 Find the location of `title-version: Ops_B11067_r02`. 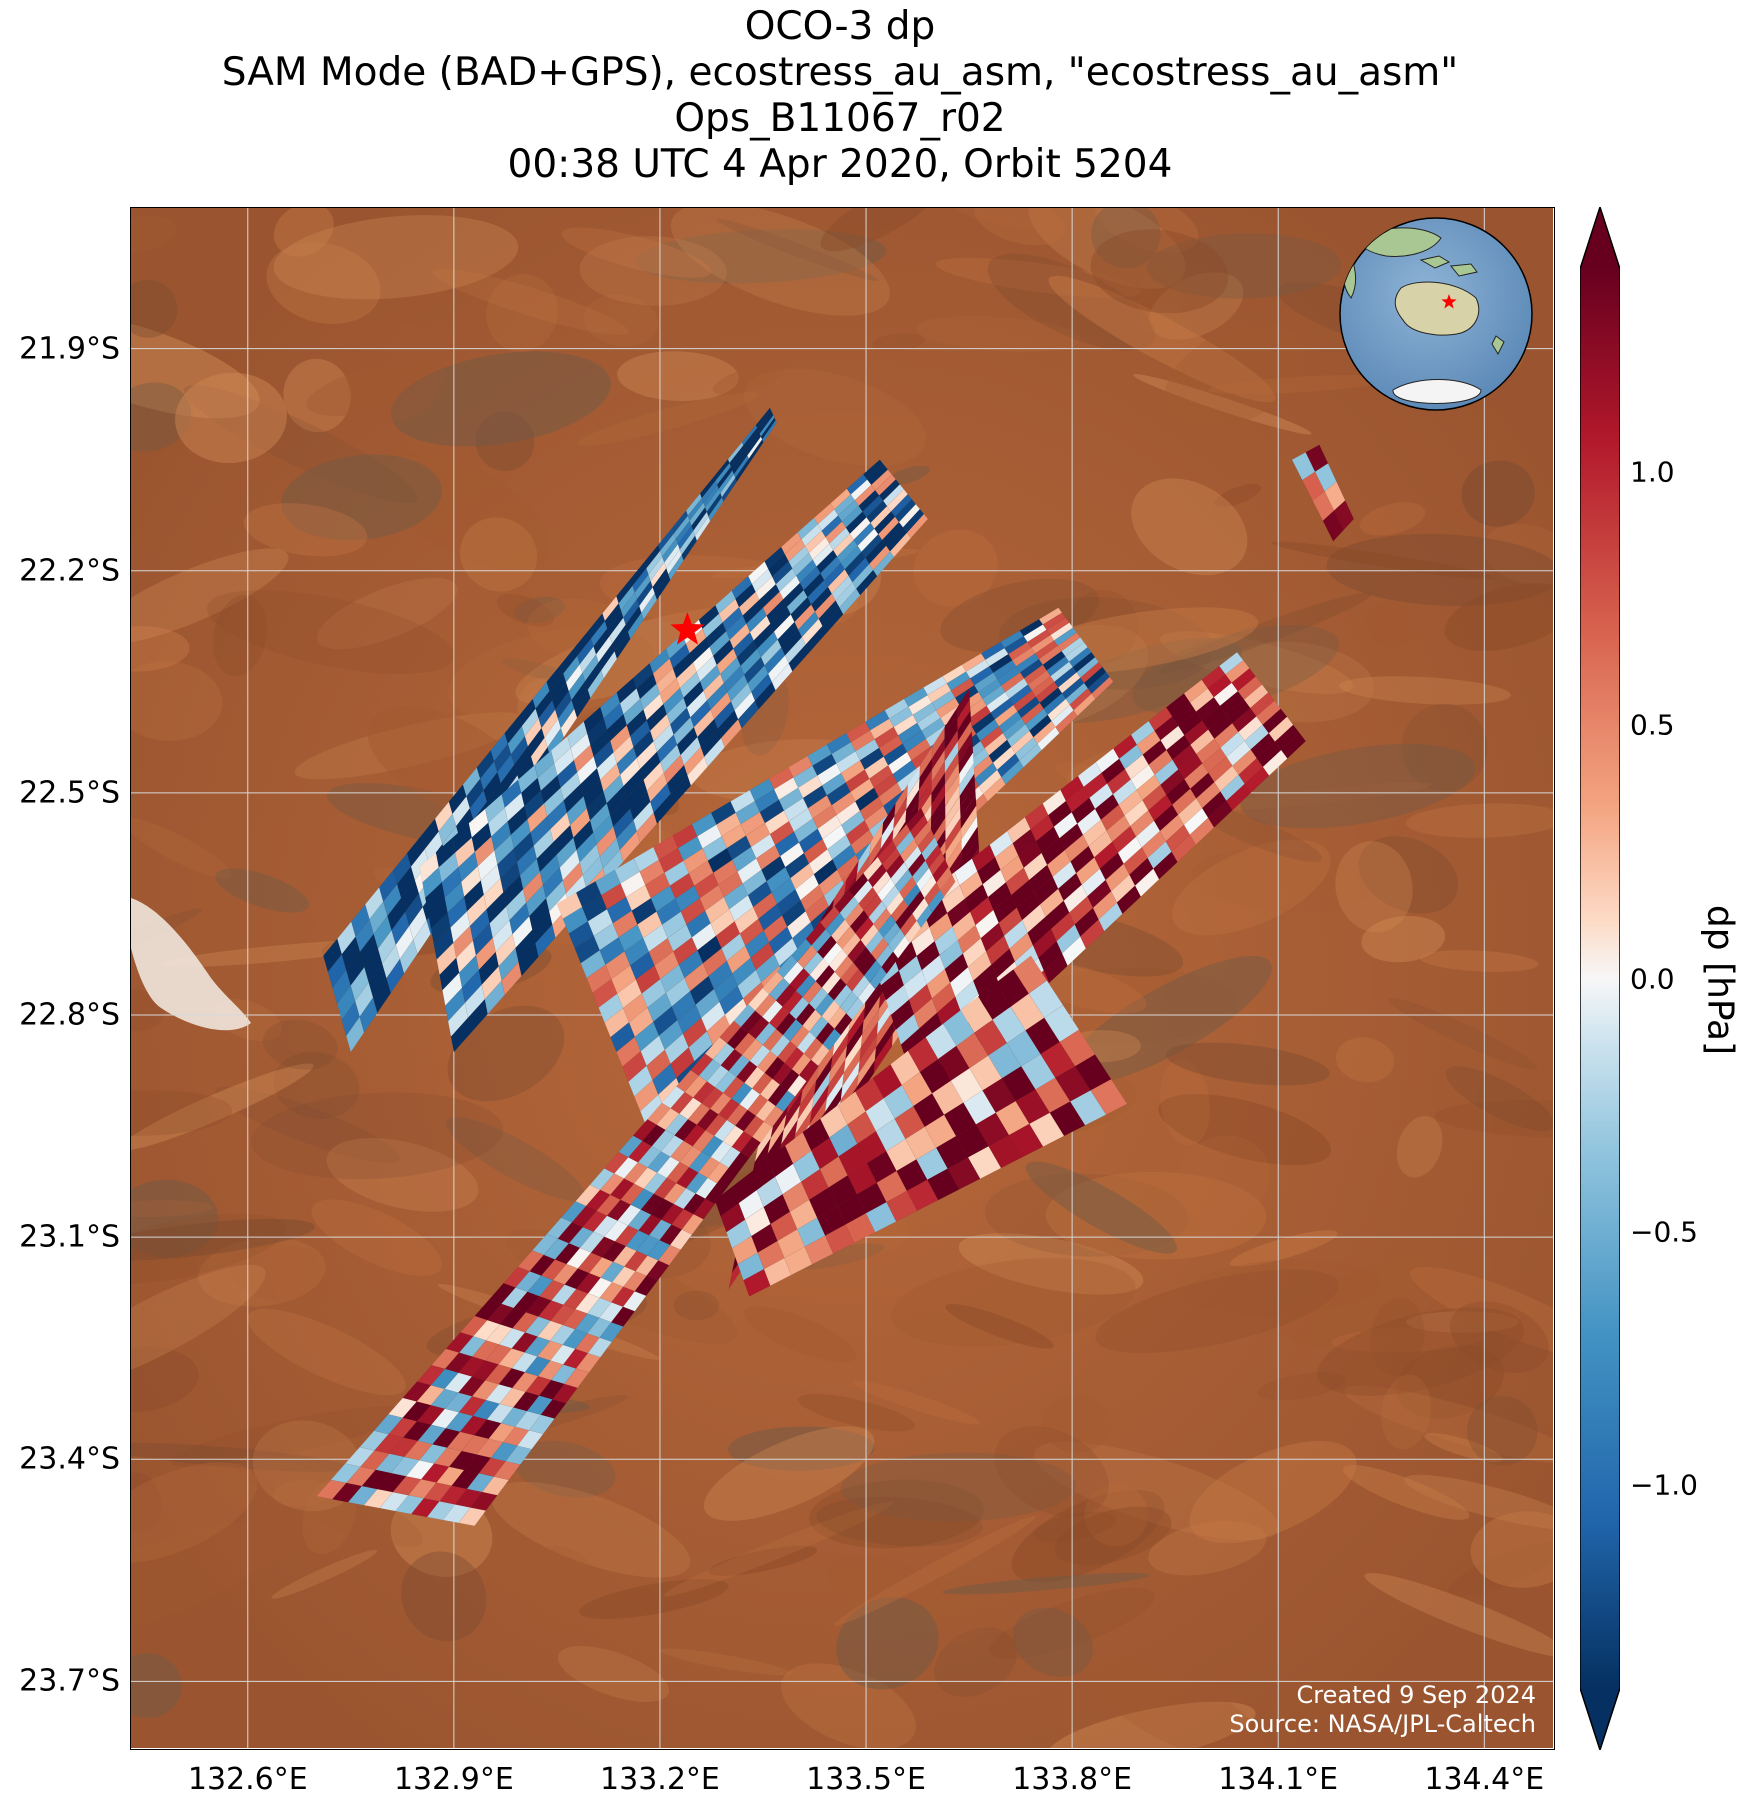

title-version: Ops_B11067_r02 is located at coordinates (840, 118).